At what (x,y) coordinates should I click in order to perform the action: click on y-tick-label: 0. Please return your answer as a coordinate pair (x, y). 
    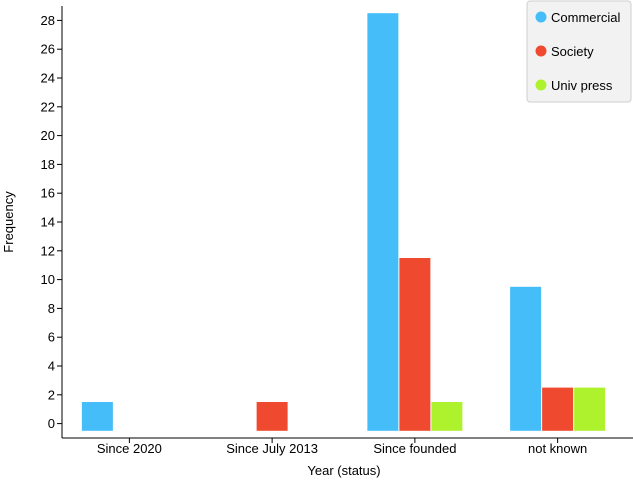
    Looking at the image, I should click on (51, 423).